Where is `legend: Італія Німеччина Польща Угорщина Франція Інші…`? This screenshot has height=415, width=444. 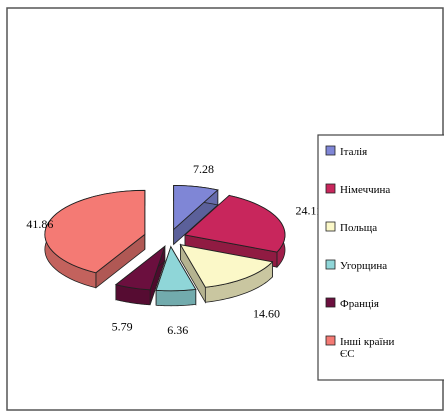
legend: Італія Німеччина Польща Угорщина Франція Інші… is located at coordinates (359, 252).